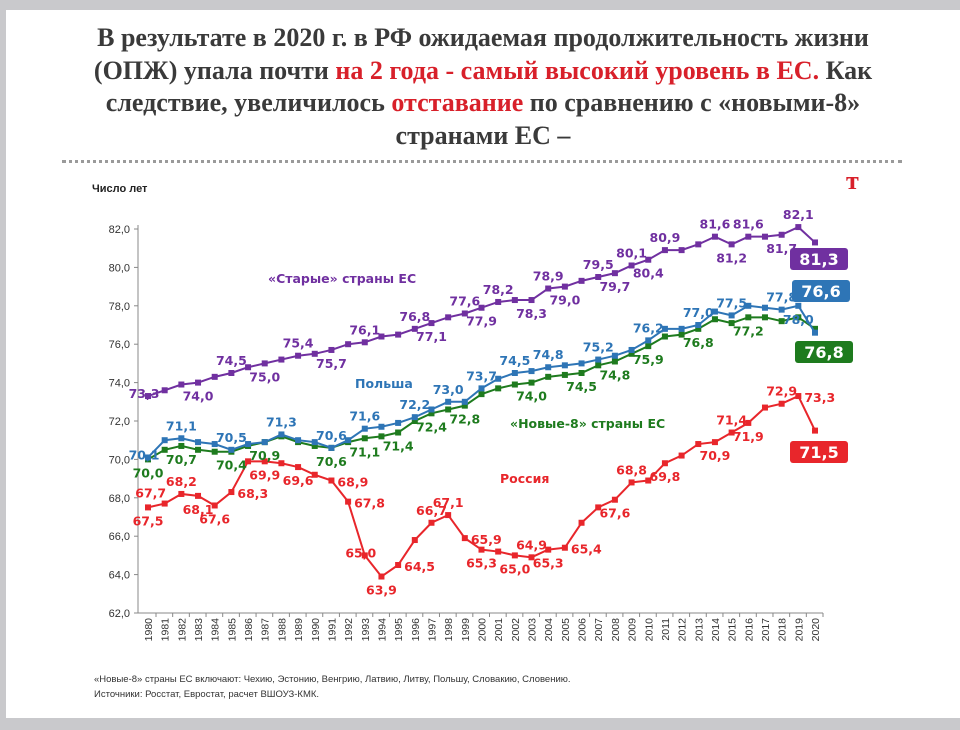  Describe the element at coordinates (516, 630) in the screenshot. I see `x-tick-label: 2002` at that location.